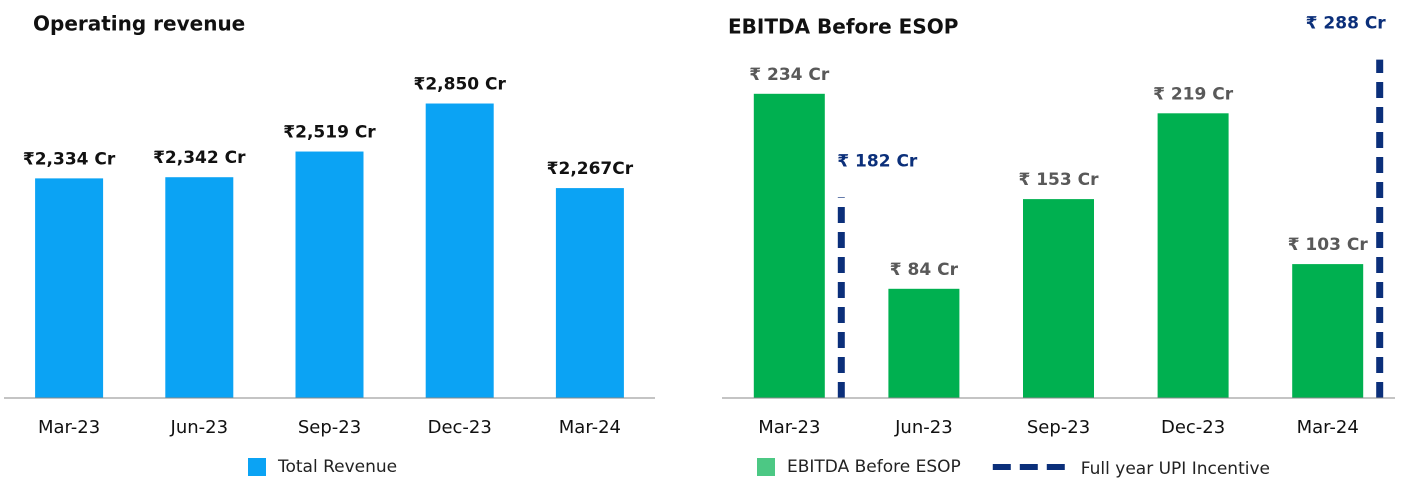 This screenshot has height=479, width=1403. I want to click on chart-title: Operating revenue, so click(139, 24).